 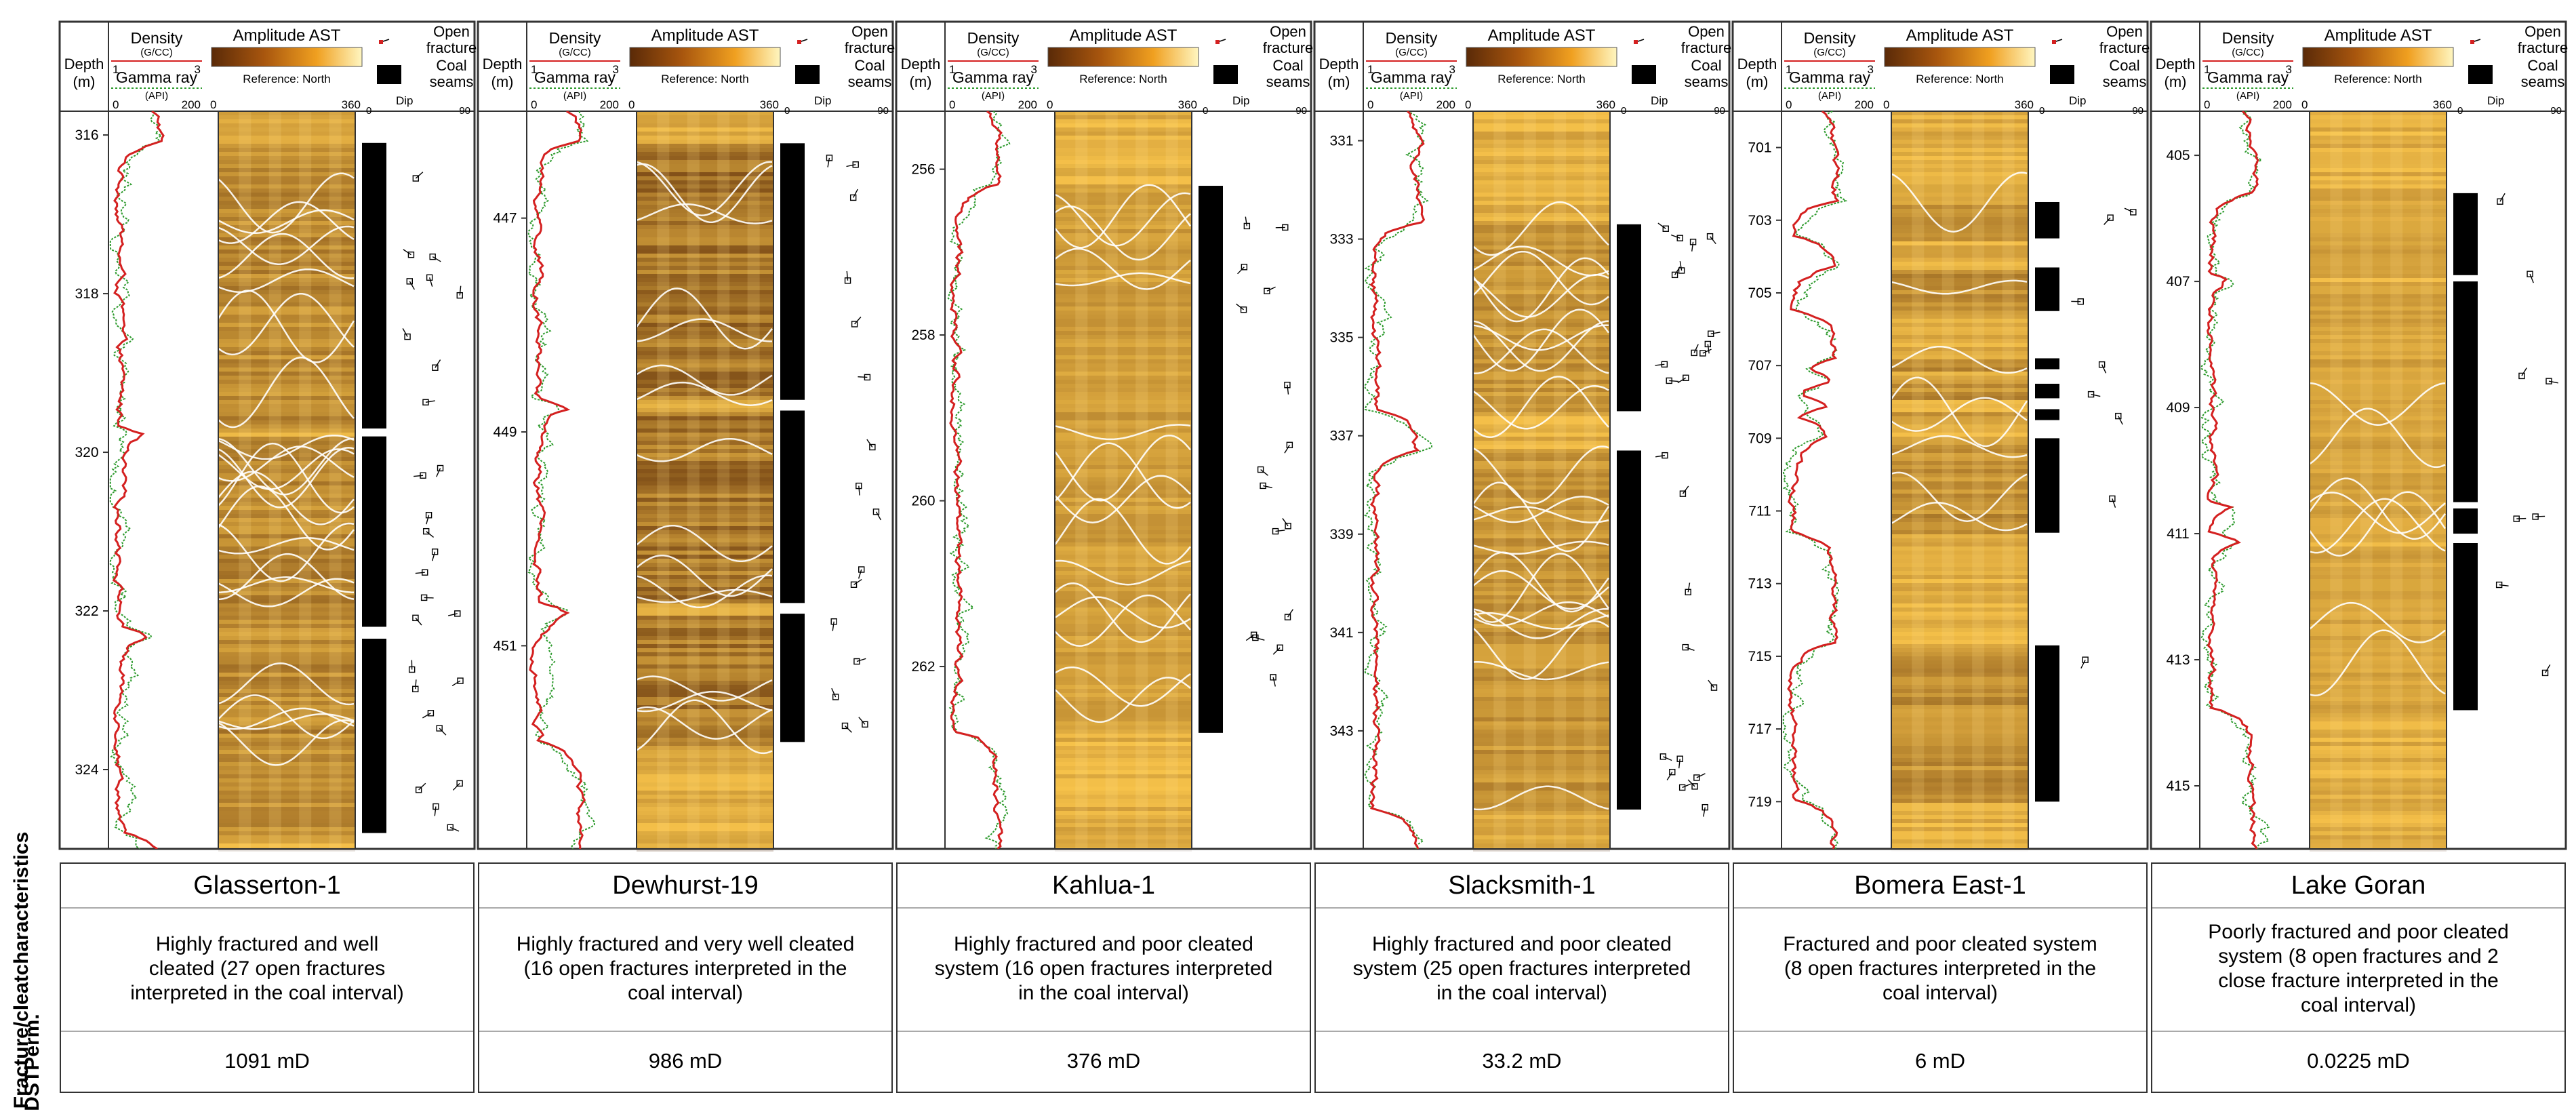 What do you see at coordinates (1412, 38) in the screenshot?
I see `density-header: Density` at bounding box center [1412, 38].